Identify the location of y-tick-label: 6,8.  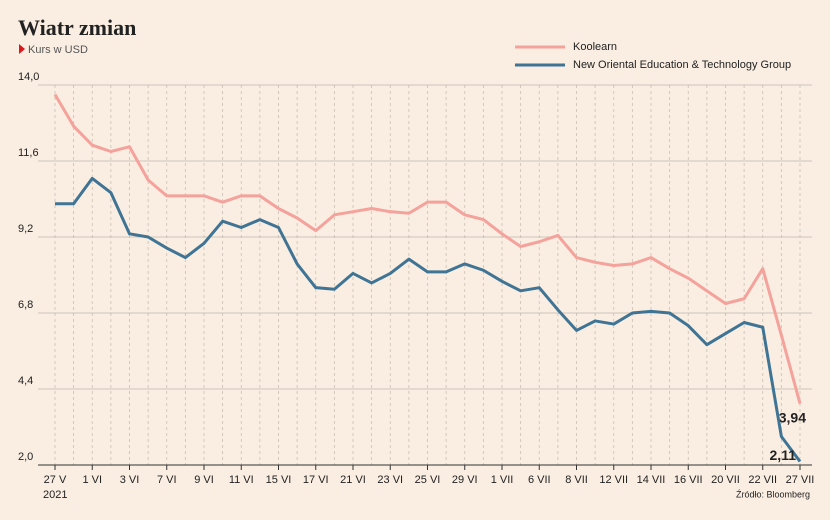
(25, 305).